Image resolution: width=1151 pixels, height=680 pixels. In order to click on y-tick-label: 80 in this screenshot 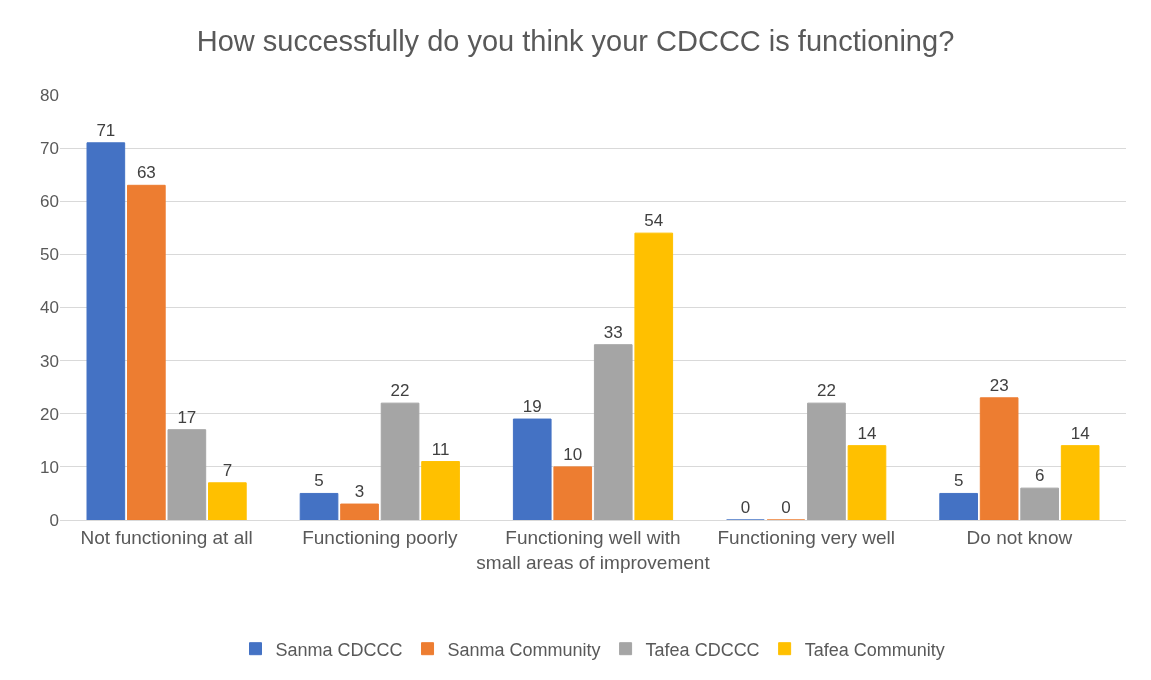, I will do `click(49, 95)`.